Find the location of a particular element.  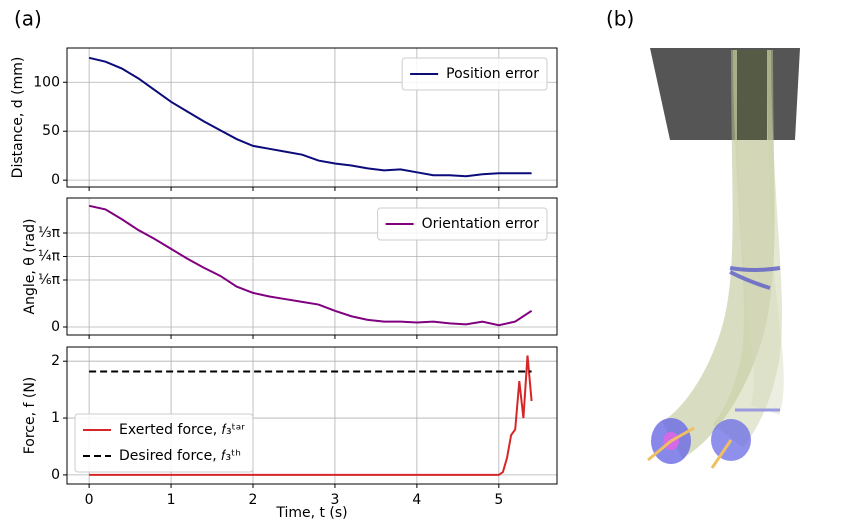

legend-label: Orientation error is located at coordinates (481, 224).